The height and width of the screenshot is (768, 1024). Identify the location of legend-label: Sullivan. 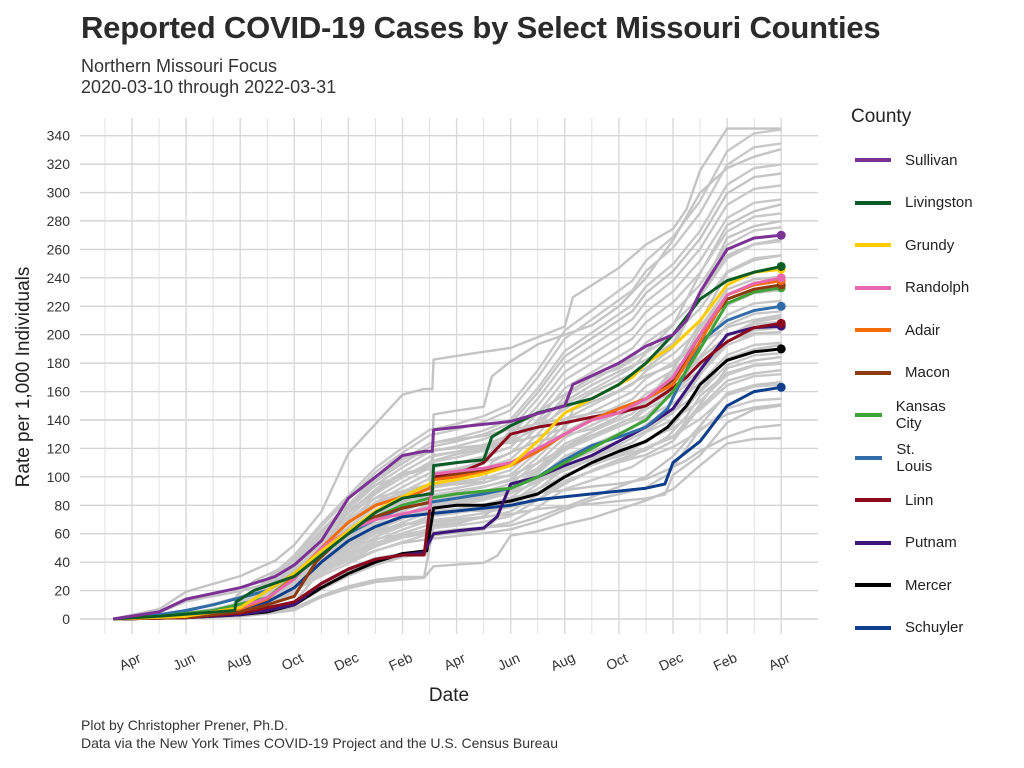
(931, 160).